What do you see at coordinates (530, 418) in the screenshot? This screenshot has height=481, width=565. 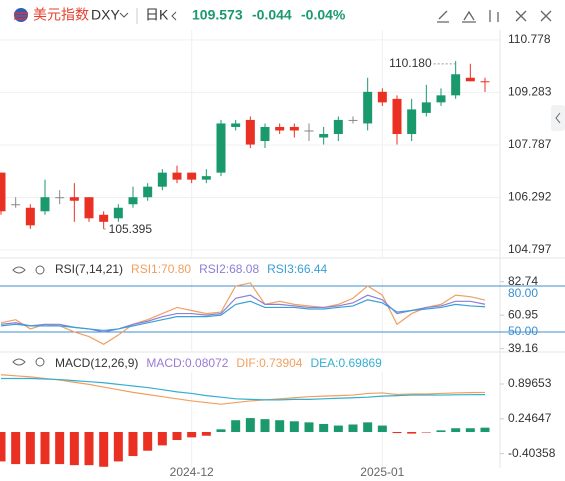 I see `y-tick-label: 0.24647` at bounding box center [530, 418].